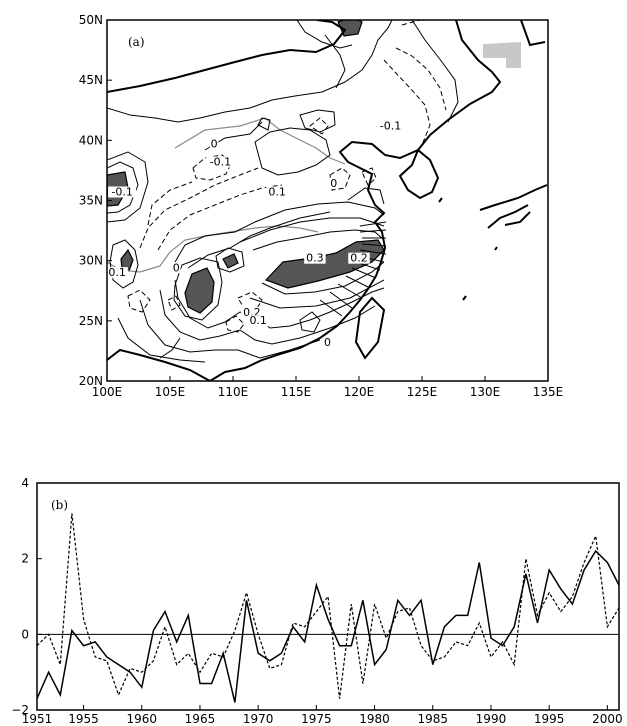  I want to click on ts-x-tick-label: 1990, so click(491, 719).